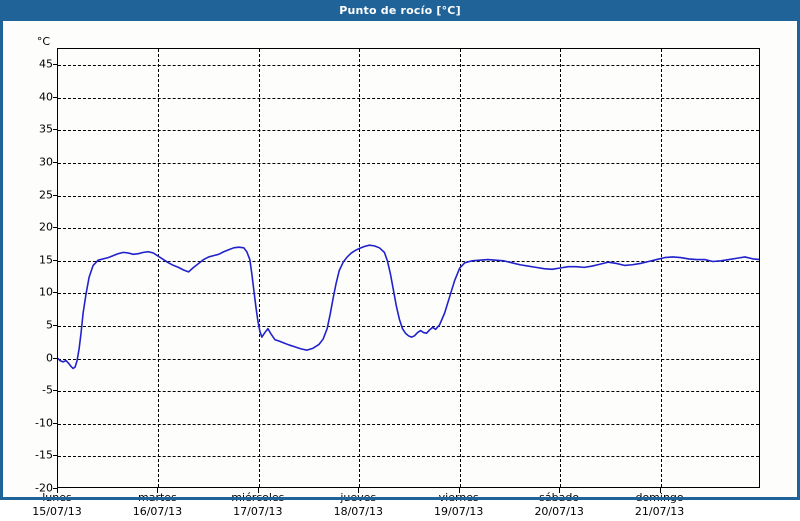 The height and width of the screenshot is (521, 800). I want to click on x-axis-tick-marks, so click(408, 491).